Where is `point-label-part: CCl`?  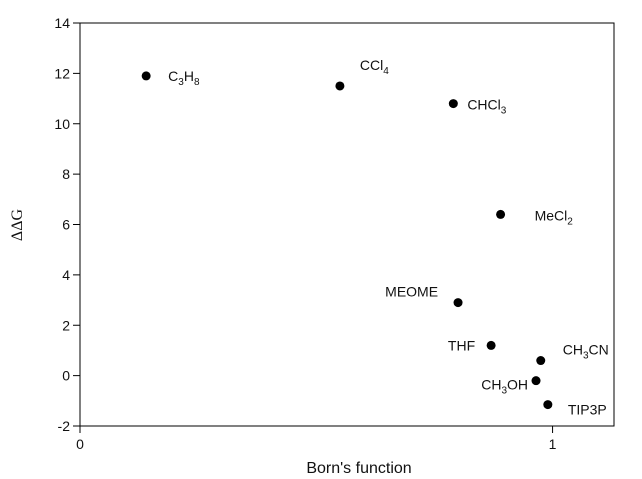 point-label-part: CCl is located at coordinates (371, 65).